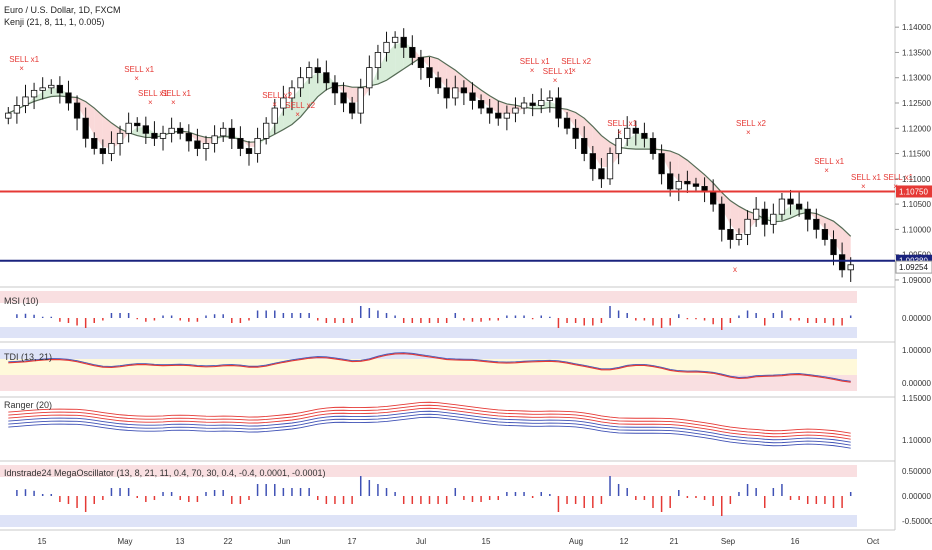 Image resolution: width=932 pixels, height=550 pixels. Describe the element at coordinates (913, 267) in the screenshot. I see `price-badge-label: 1.09254` at that location.